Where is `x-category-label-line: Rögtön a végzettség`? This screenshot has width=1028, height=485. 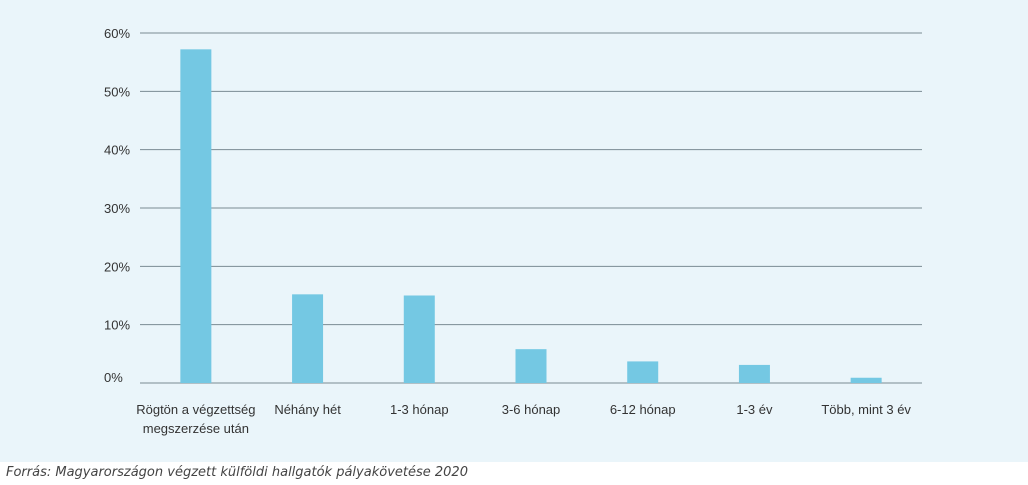 x-category-label-line: Rögtön a végzettség is located at coordinates (195, 409).